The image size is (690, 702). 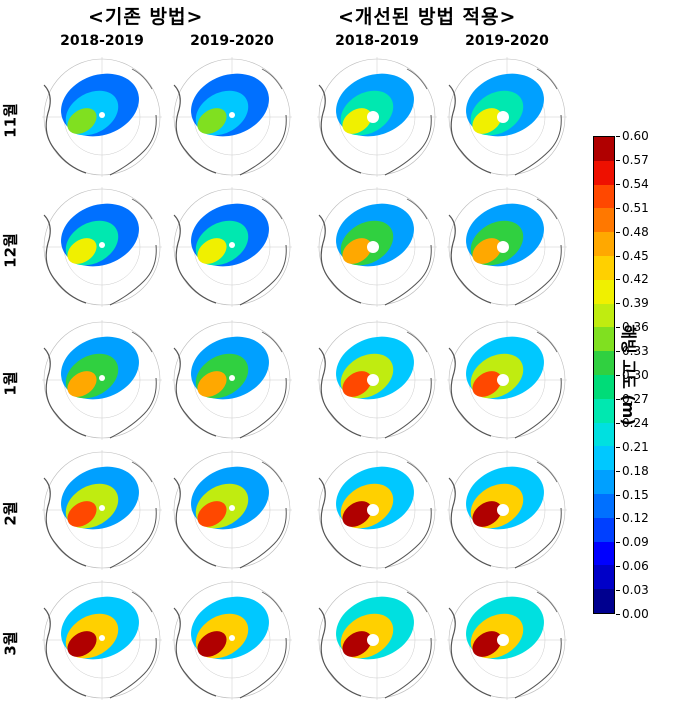 What do you see at coordinates (632, 423) in the screenshot?
I see `colorbar-tick-label: 0.24` at bounding box center [632, 423].